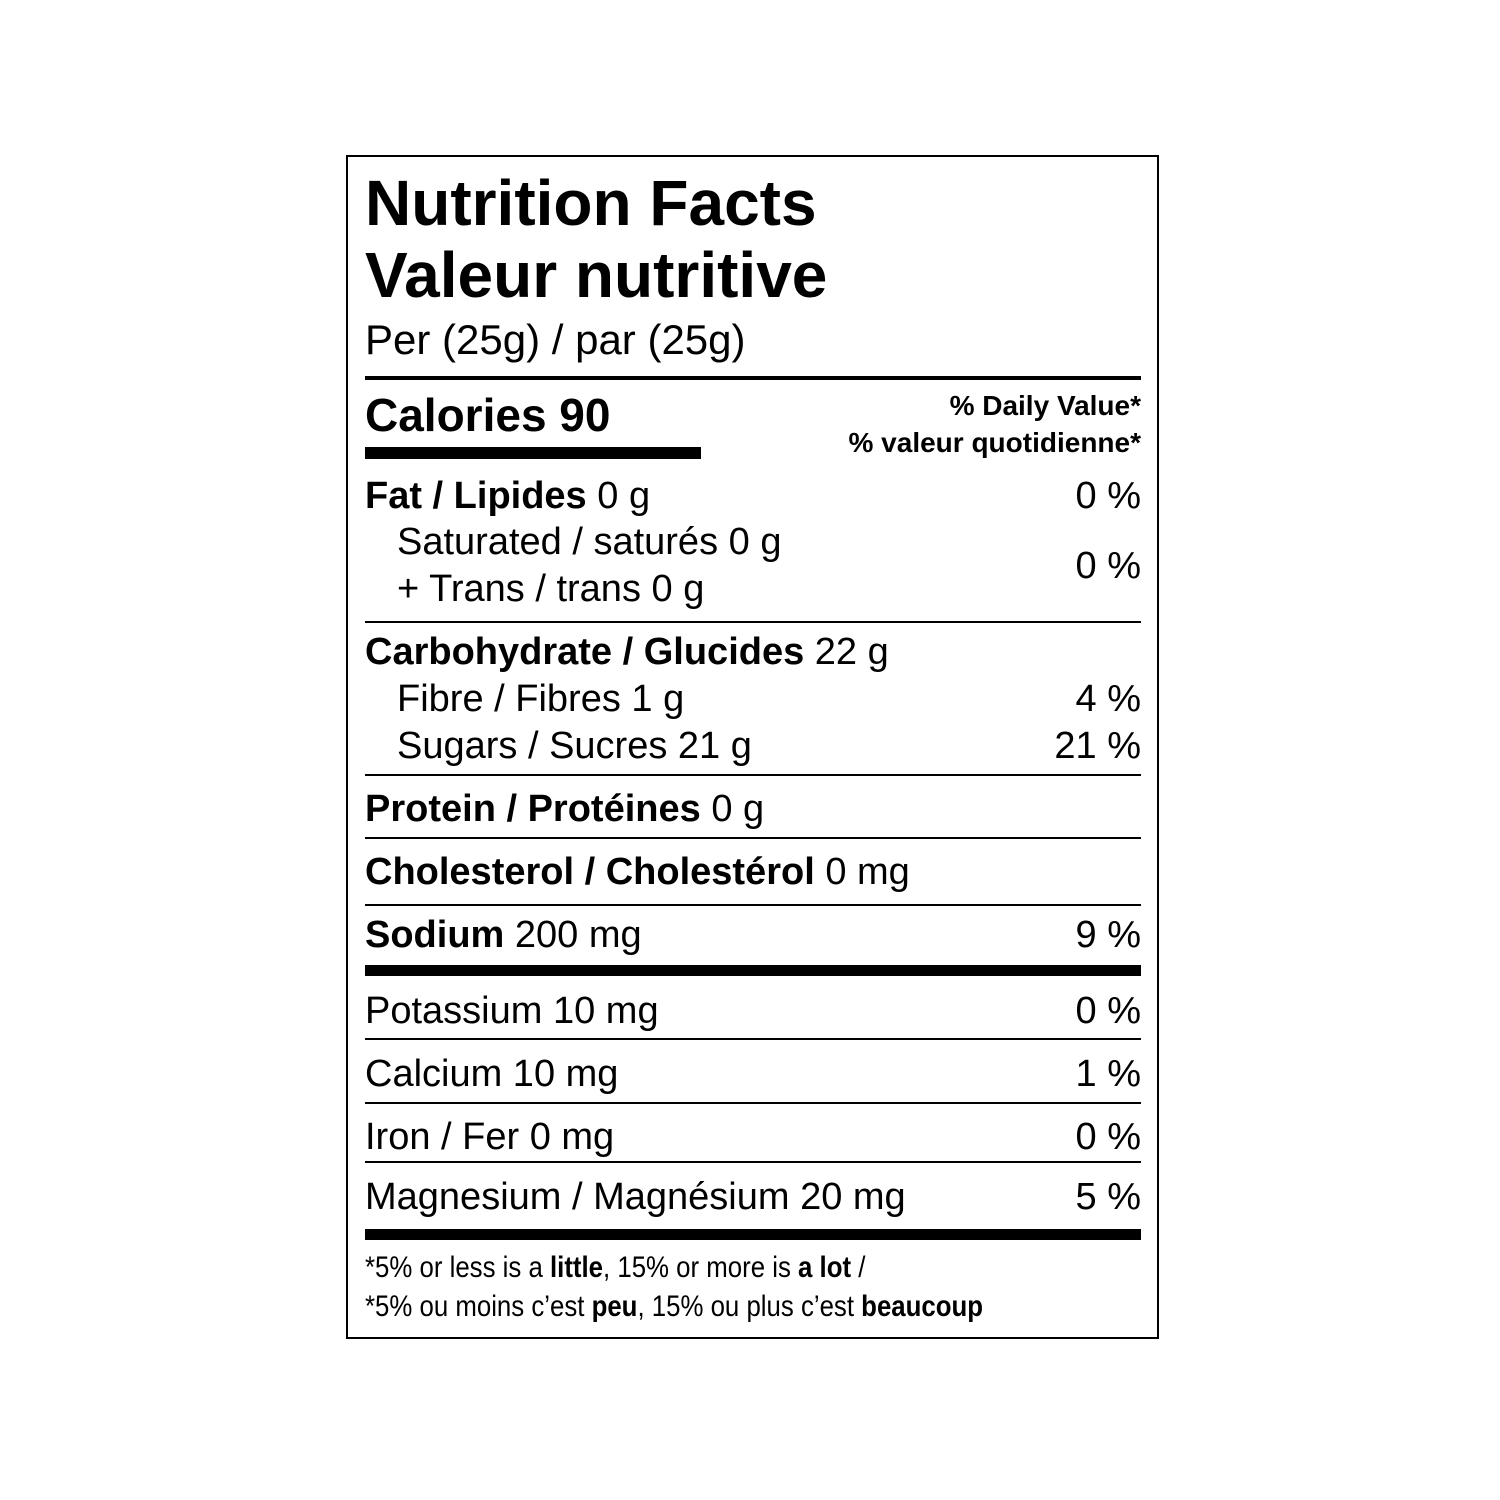  What do you see at coordinates (1108, 1197) in the screenshot?
I see `magnesium-dv: 5 %` at bounding box center [1108, 1197].